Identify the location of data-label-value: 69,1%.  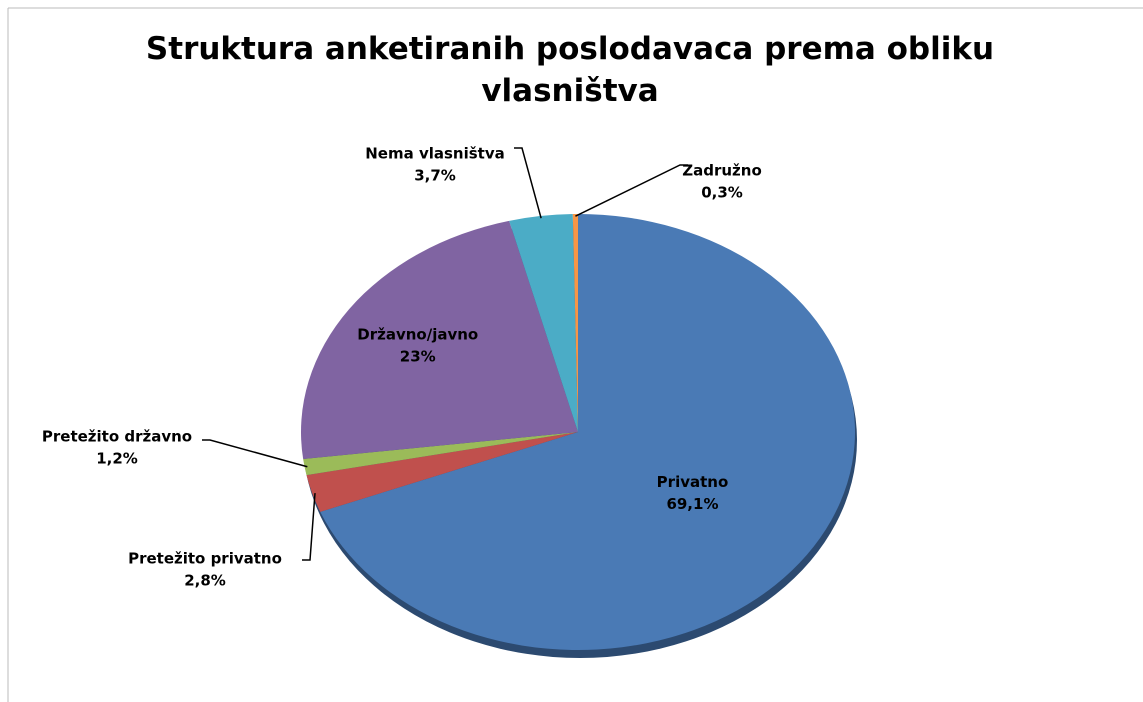
(692, 504).